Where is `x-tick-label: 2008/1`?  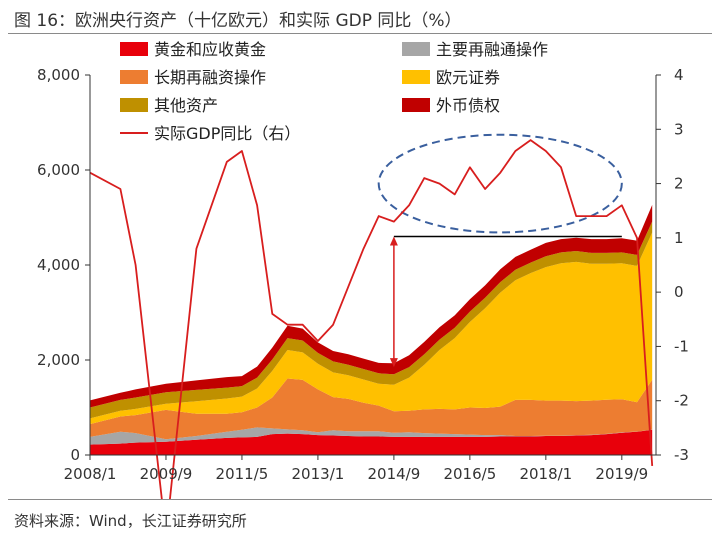 x-tick-label: 2008/1 is located at coordinates (90, 474).